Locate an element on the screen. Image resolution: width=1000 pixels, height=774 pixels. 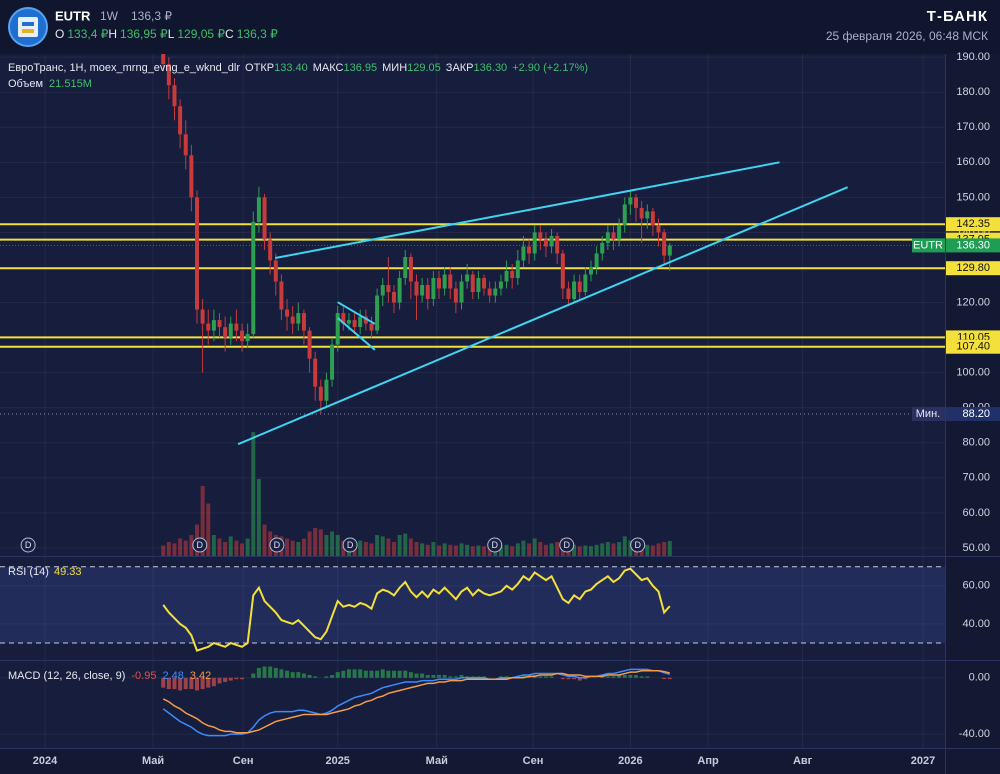
level-label: 142.35 is located at coordinates (973, 224).